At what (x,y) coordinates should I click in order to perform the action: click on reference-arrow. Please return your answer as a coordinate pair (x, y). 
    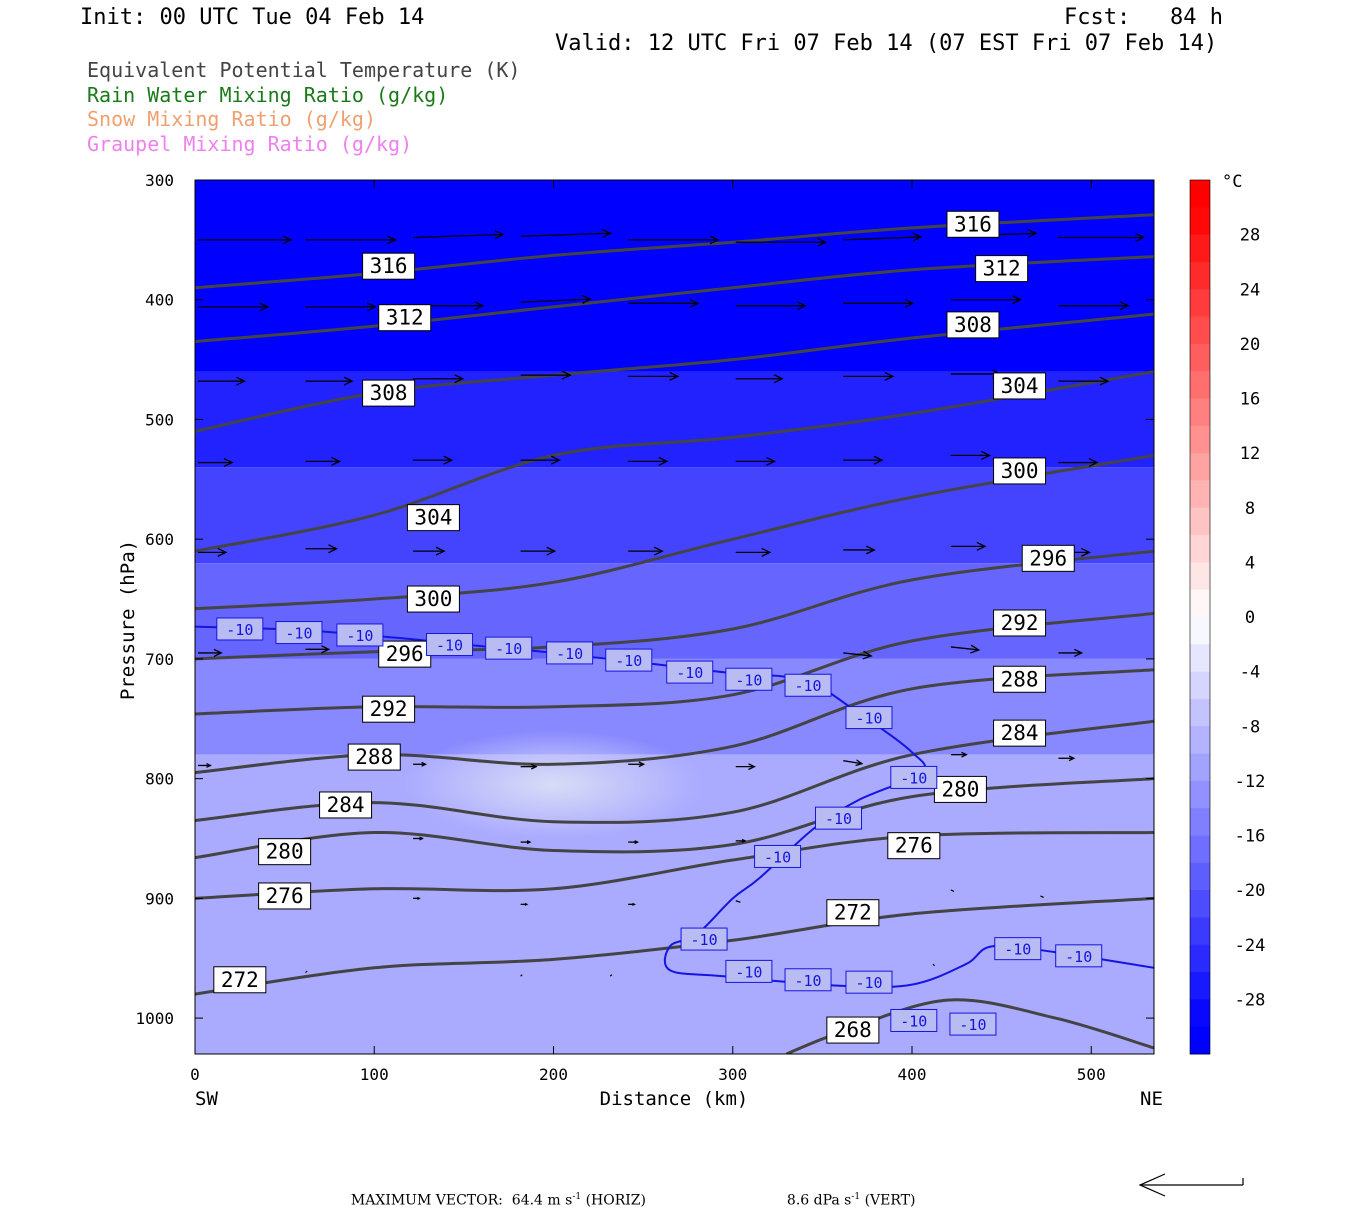
    Looking at the image, I should click on (1191, 1185).